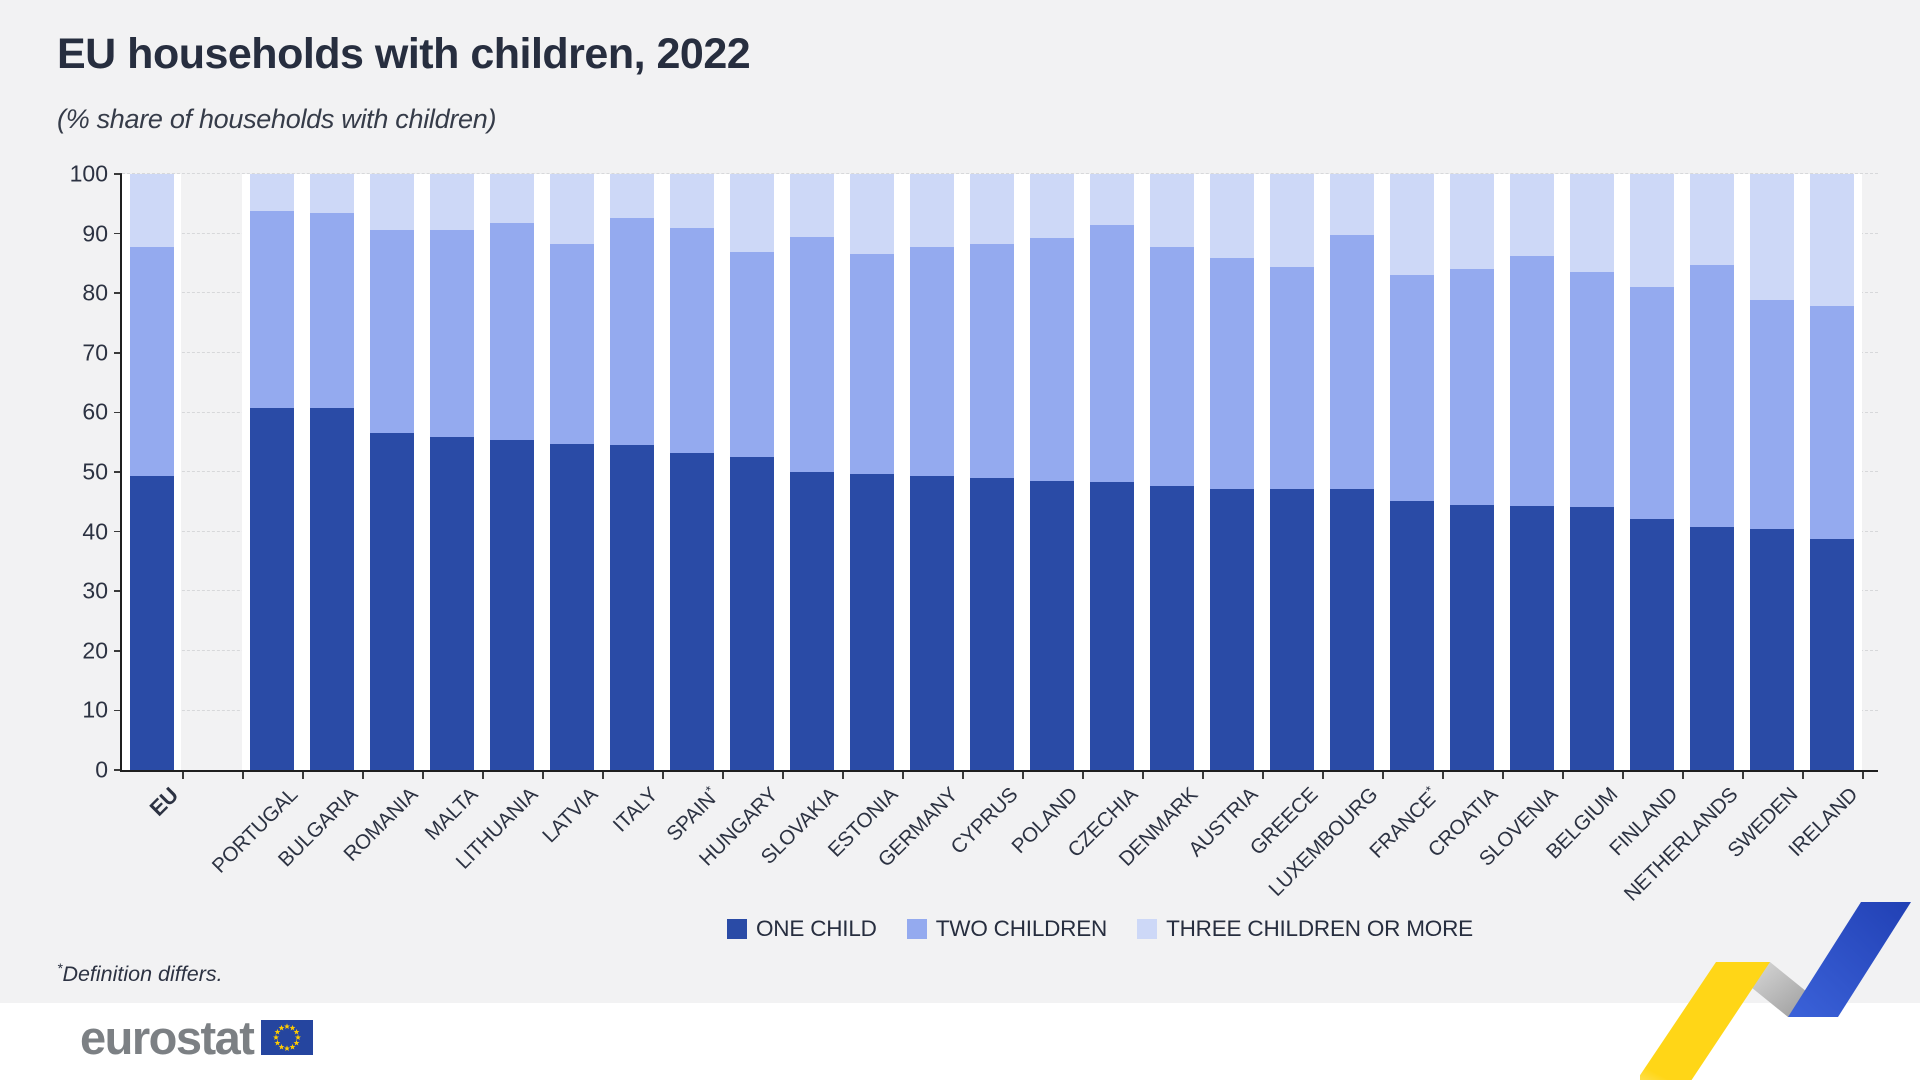  Describe the element at coordinates (95, 471) in the screenshot. I see `y-axis-tick-label: 50` at that location.